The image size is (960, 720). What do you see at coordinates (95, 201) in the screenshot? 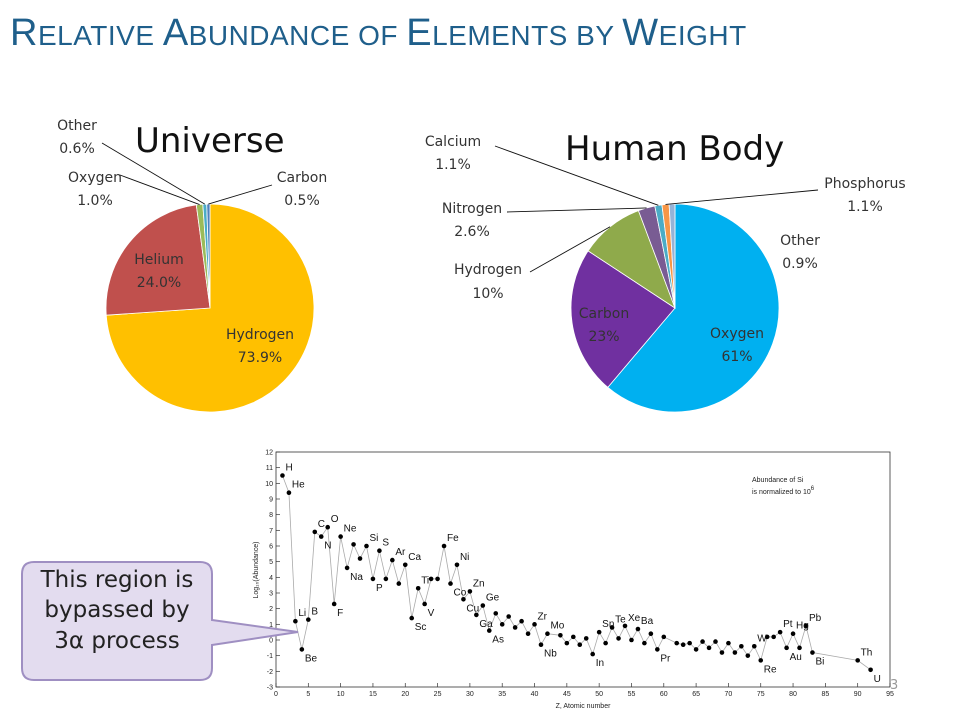
I see `universe-label-oxygen-pct: 1.0%` at bounding box center [95, 201].